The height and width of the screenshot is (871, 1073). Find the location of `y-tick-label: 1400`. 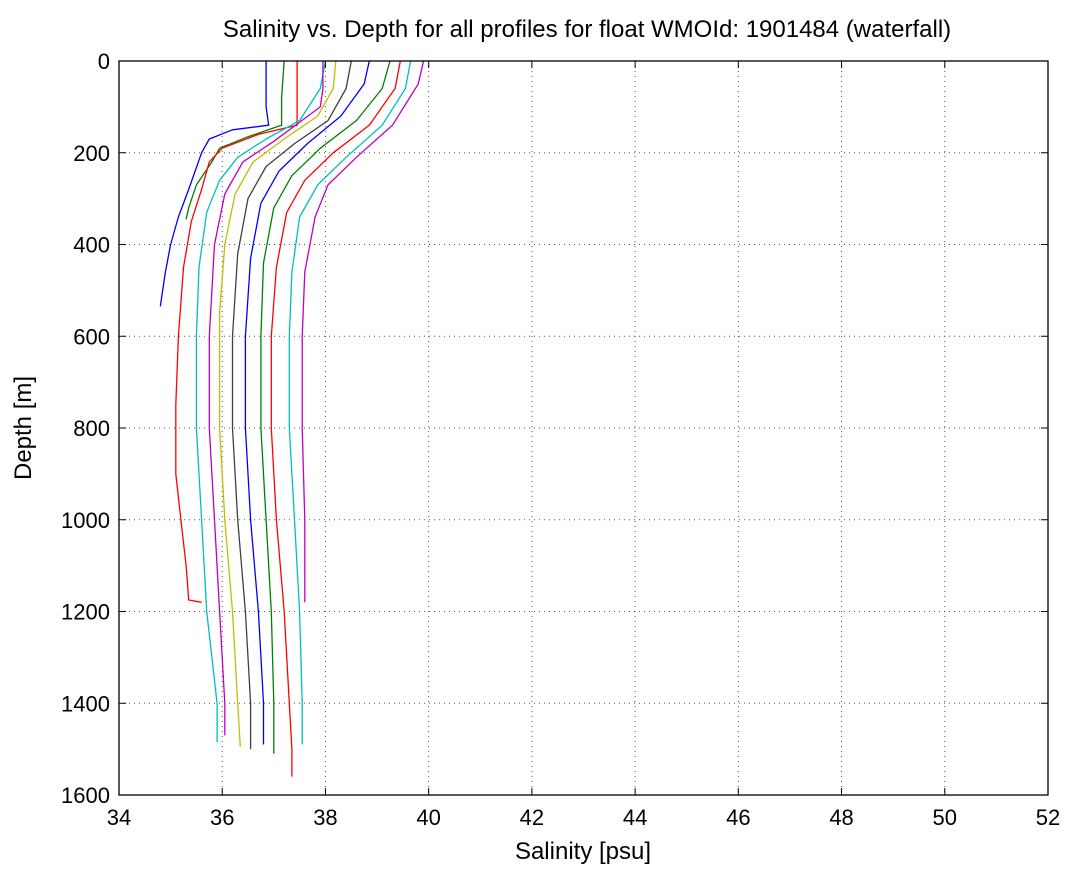

y-tick-label: 1400 is located at coordinates (85, 703).